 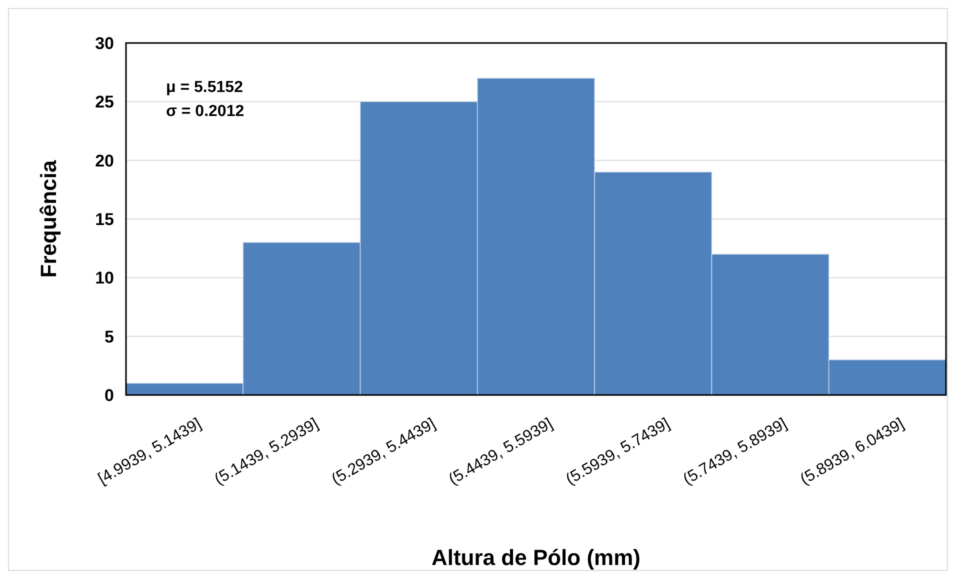 What do you see at coordinates (205, 87) in the screenshot?
I see `annotation: μ = 5.5152` at bounding box center [205, 87].